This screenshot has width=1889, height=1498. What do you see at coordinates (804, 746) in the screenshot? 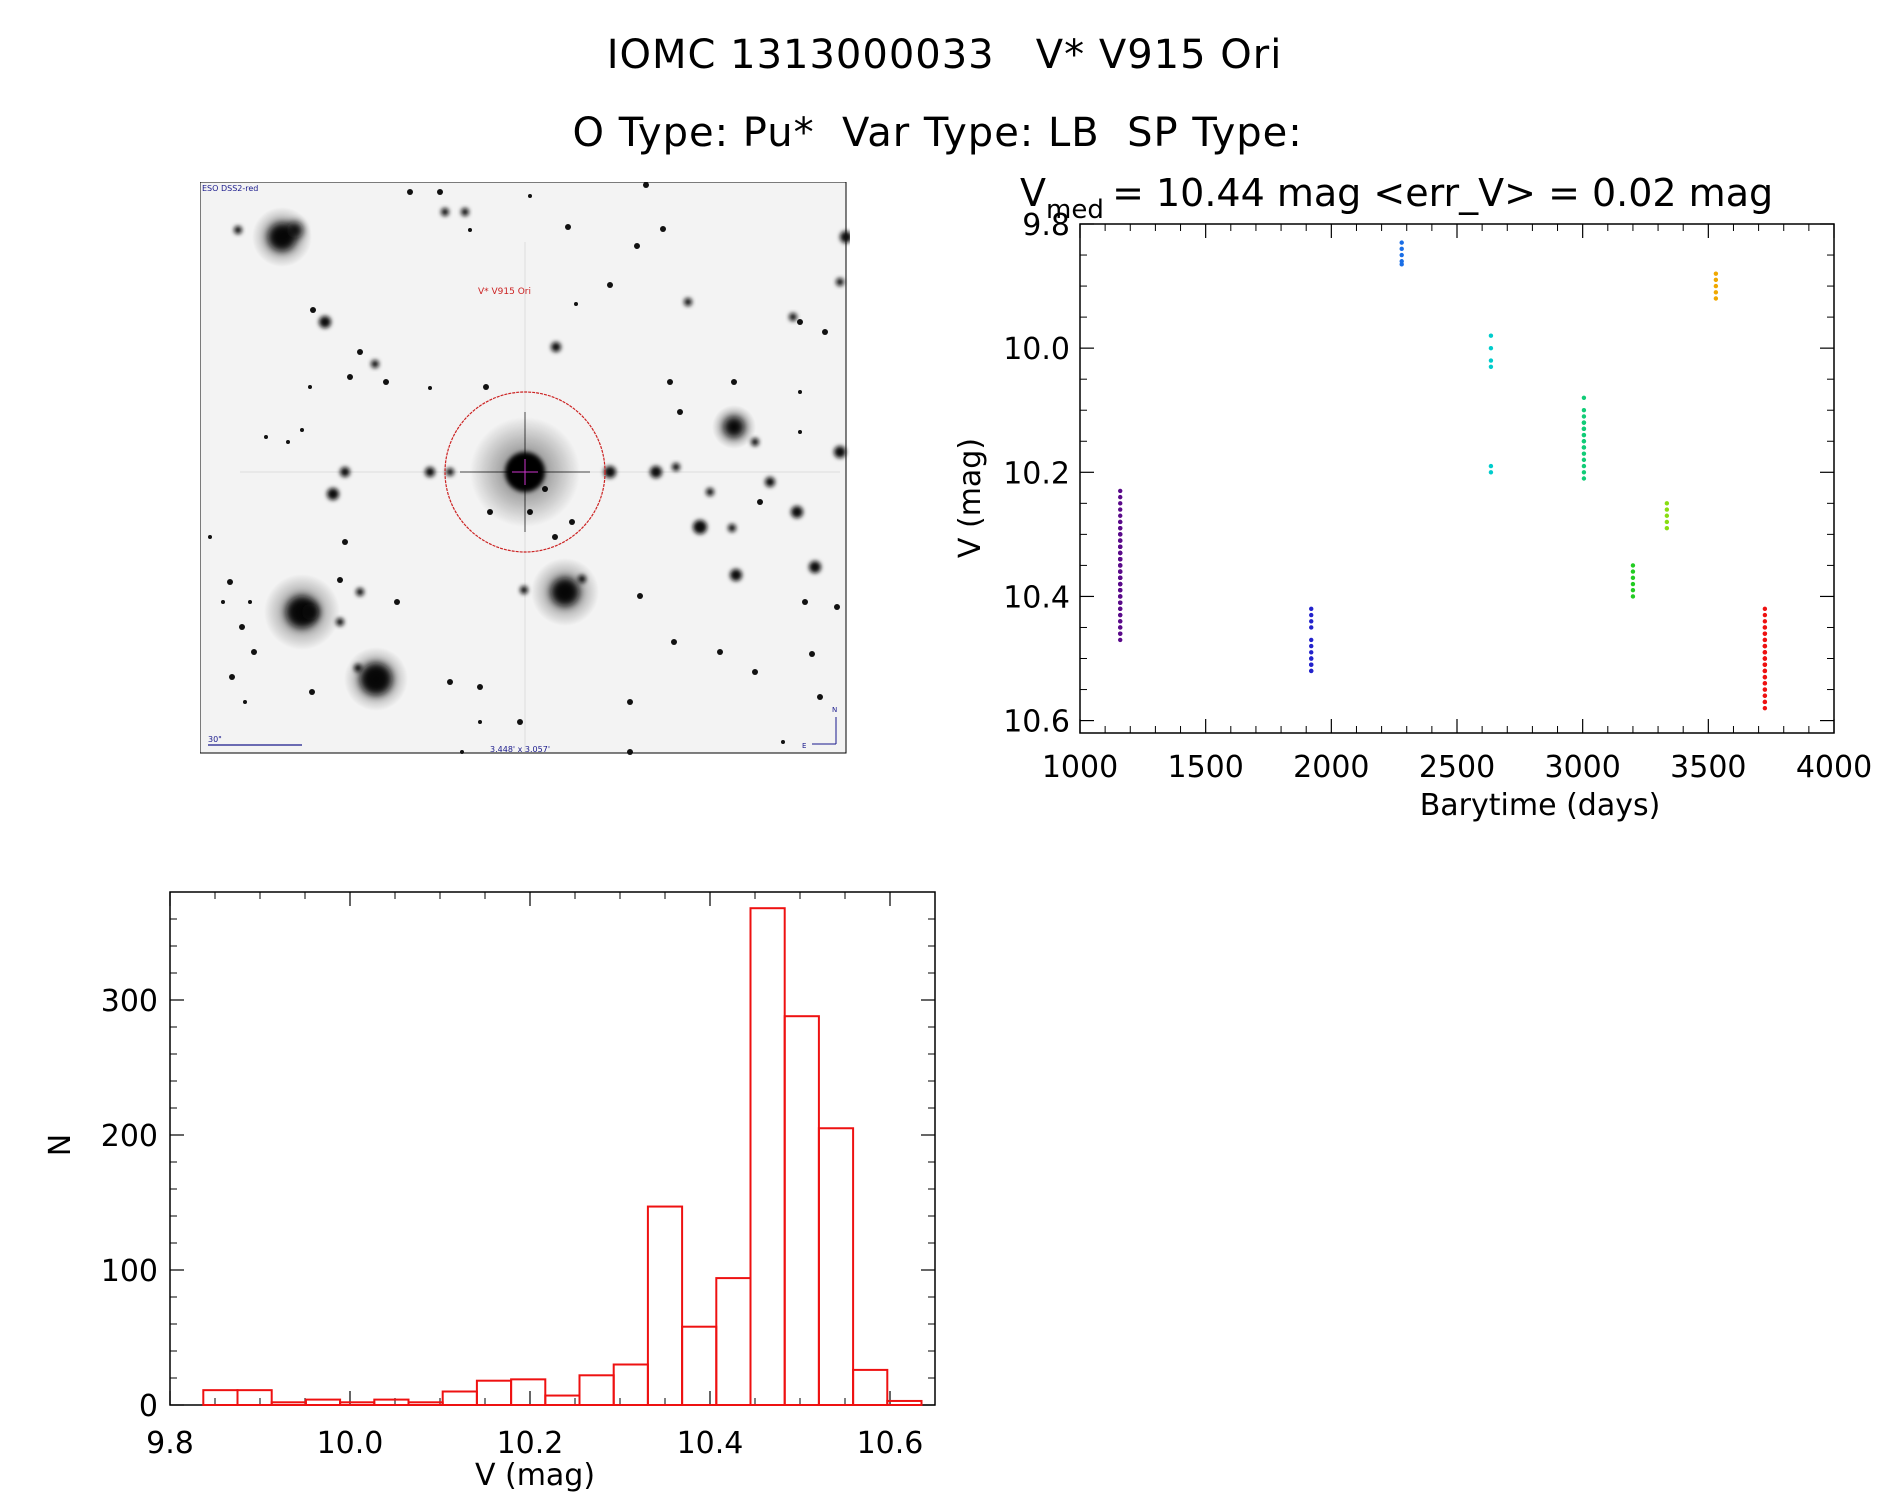
I see `east-label: E` at bounding box center [804, 746].